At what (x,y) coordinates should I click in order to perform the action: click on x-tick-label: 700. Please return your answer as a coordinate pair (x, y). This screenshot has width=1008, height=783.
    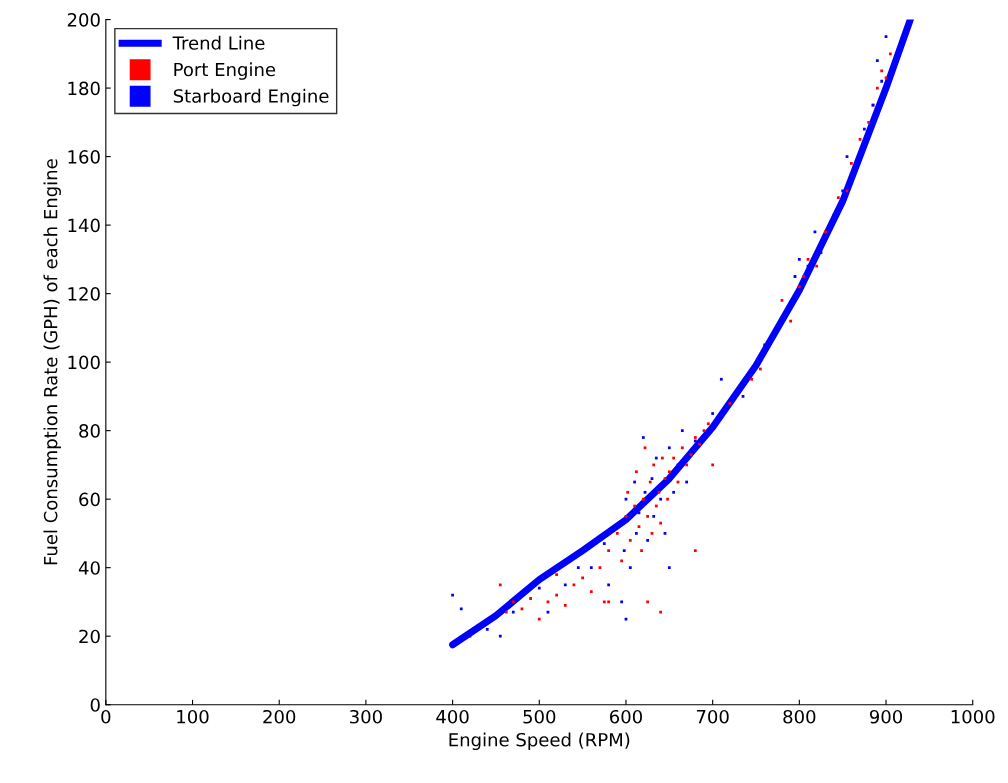
    Looking at the image, I should click on (712, 716).